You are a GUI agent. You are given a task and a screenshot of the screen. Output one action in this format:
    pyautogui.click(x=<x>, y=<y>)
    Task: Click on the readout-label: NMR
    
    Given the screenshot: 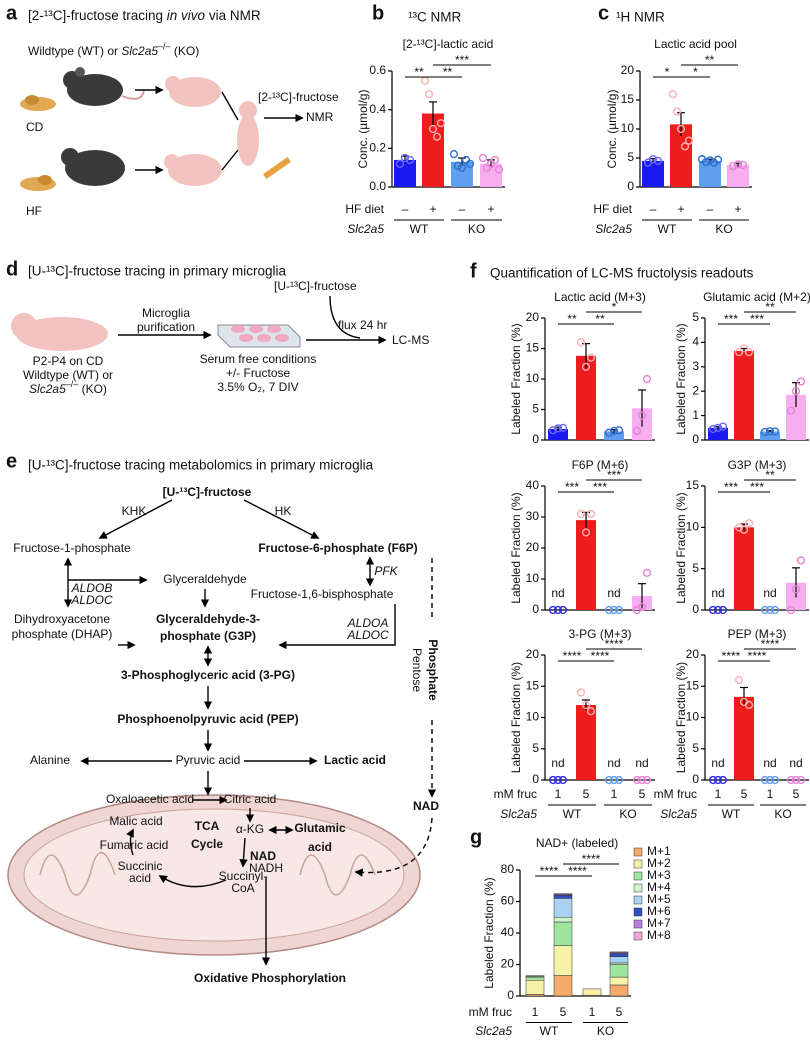 What is the action you would take?
    pyautogui.click(x=320, y=117)
    